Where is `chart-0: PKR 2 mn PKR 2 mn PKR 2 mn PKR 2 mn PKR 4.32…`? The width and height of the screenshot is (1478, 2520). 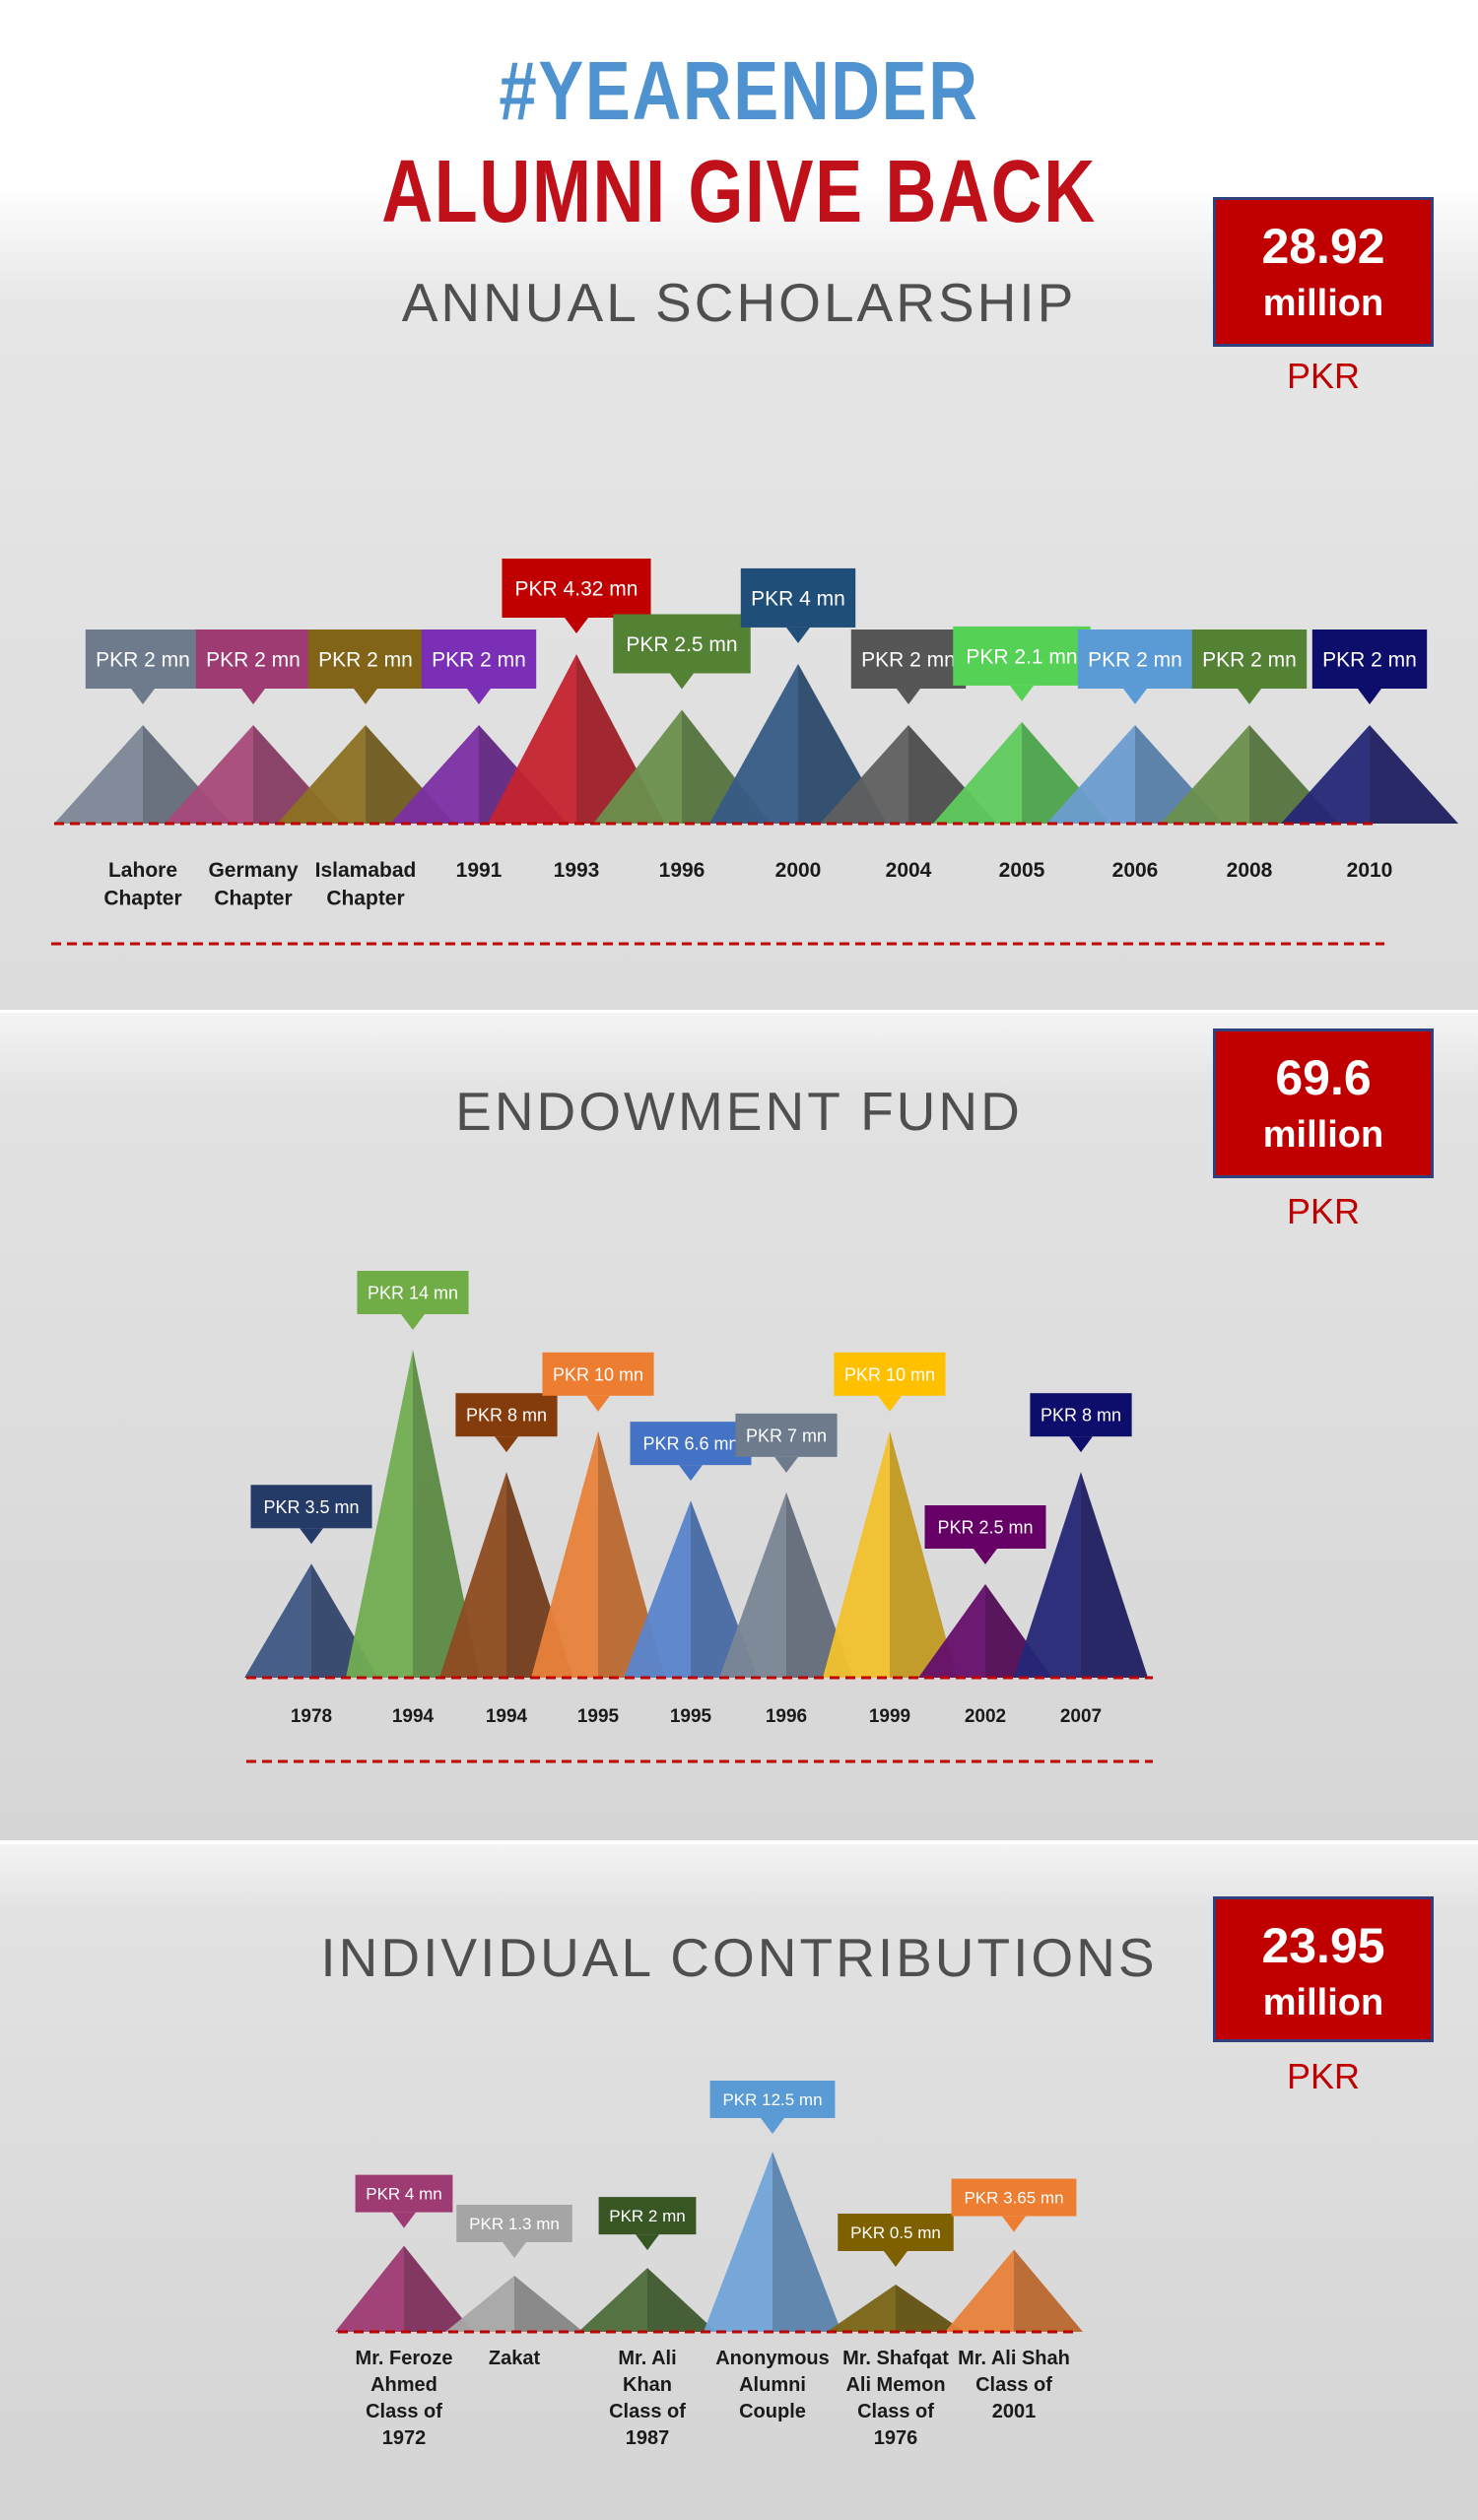
chart-0: PKR 2 mn PKR 2 mn PKR 2 mn PKR 2 mn PKR 4.32… is located at coordinates (754, 752).